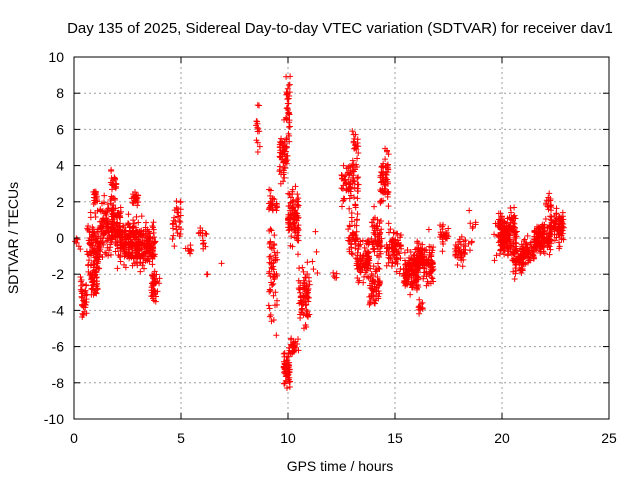  Describe the element at coordinates (60, 238) in the screenshot. I see `y-tick-label: 0` at that location.